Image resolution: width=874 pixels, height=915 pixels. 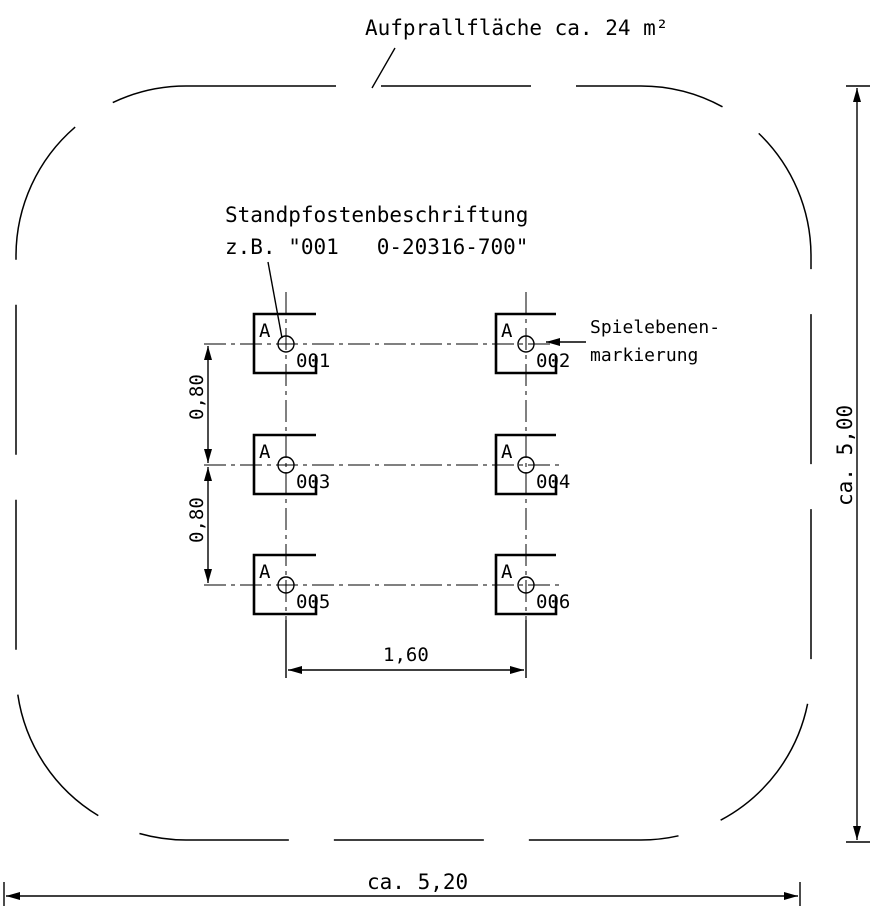 What do you see at coordinates (644, 355) in the screenshot?
I see `play-level-label-line2: markierung` at bounding box center [644, 355].